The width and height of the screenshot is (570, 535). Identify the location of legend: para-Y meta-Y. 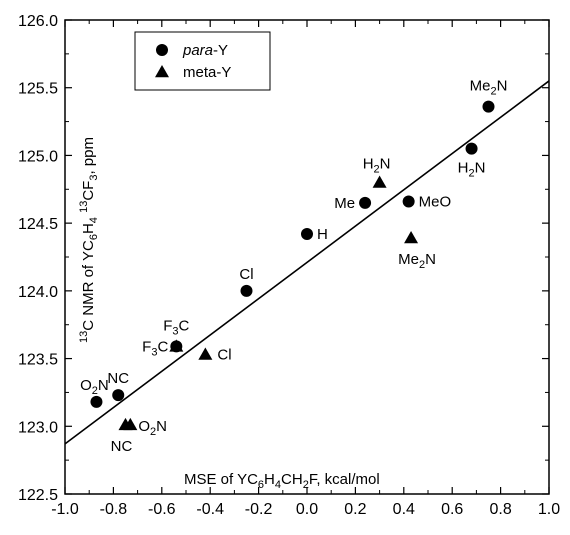
(202, 61).